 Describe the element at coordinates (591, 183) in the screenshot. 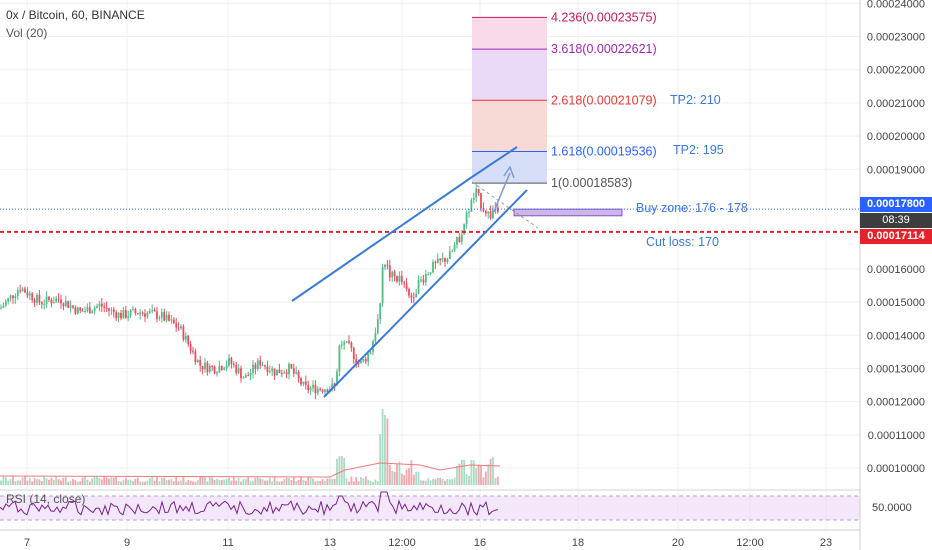

I see `fib-level-label: 1(0.00018583)` at that location.